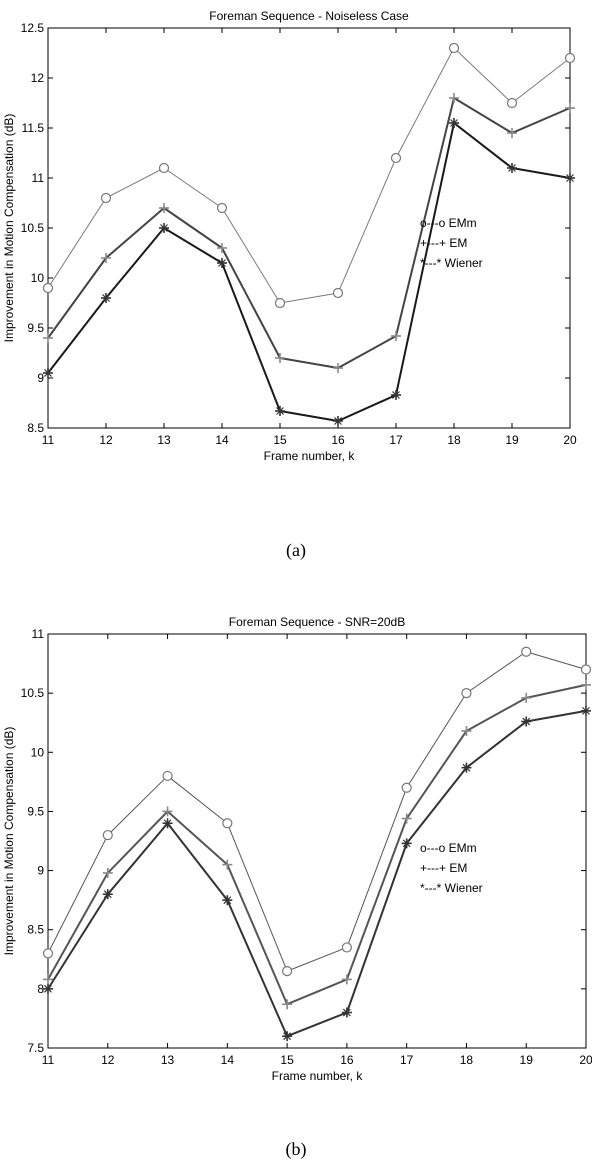 The image size is (592, 1160). I want to click on x-tick-label: 14, so click(228, 1060).